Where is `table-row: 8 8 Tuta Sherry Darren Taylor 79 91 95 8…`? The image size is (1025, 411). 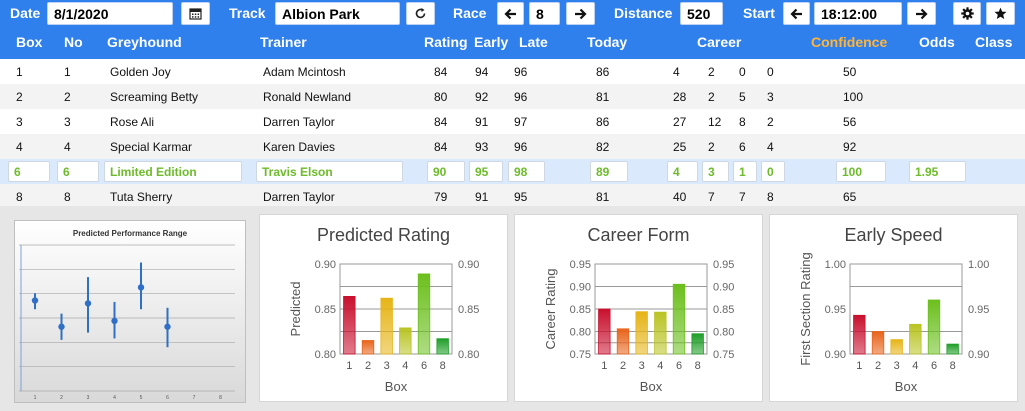 table-row: 8 8 Tuta Sherry Darren Taylor 79 91 95 8… is located at coordinates (512, 196).